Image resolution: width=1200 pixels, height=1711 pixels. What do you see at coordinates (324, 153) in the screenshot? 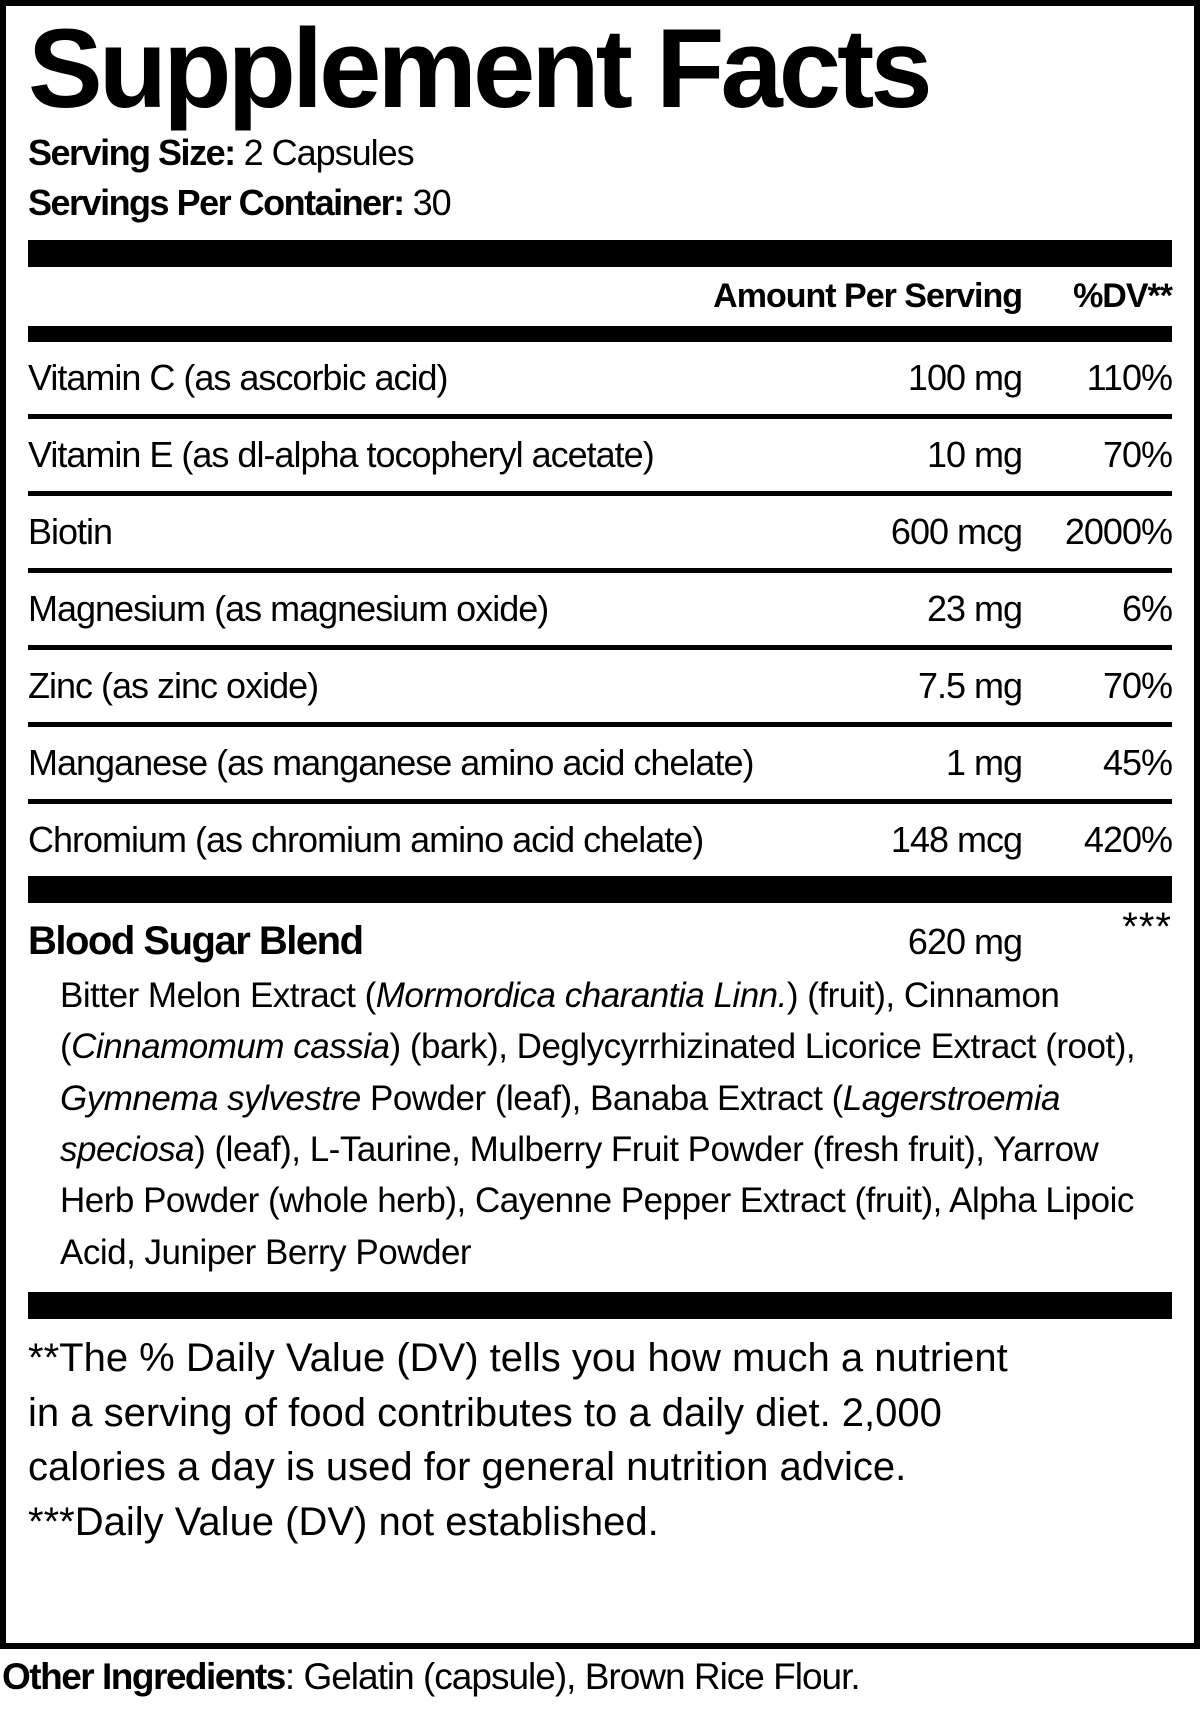
I see `serving-size-value: 2 Capsules` at bounding box center [324, 153].